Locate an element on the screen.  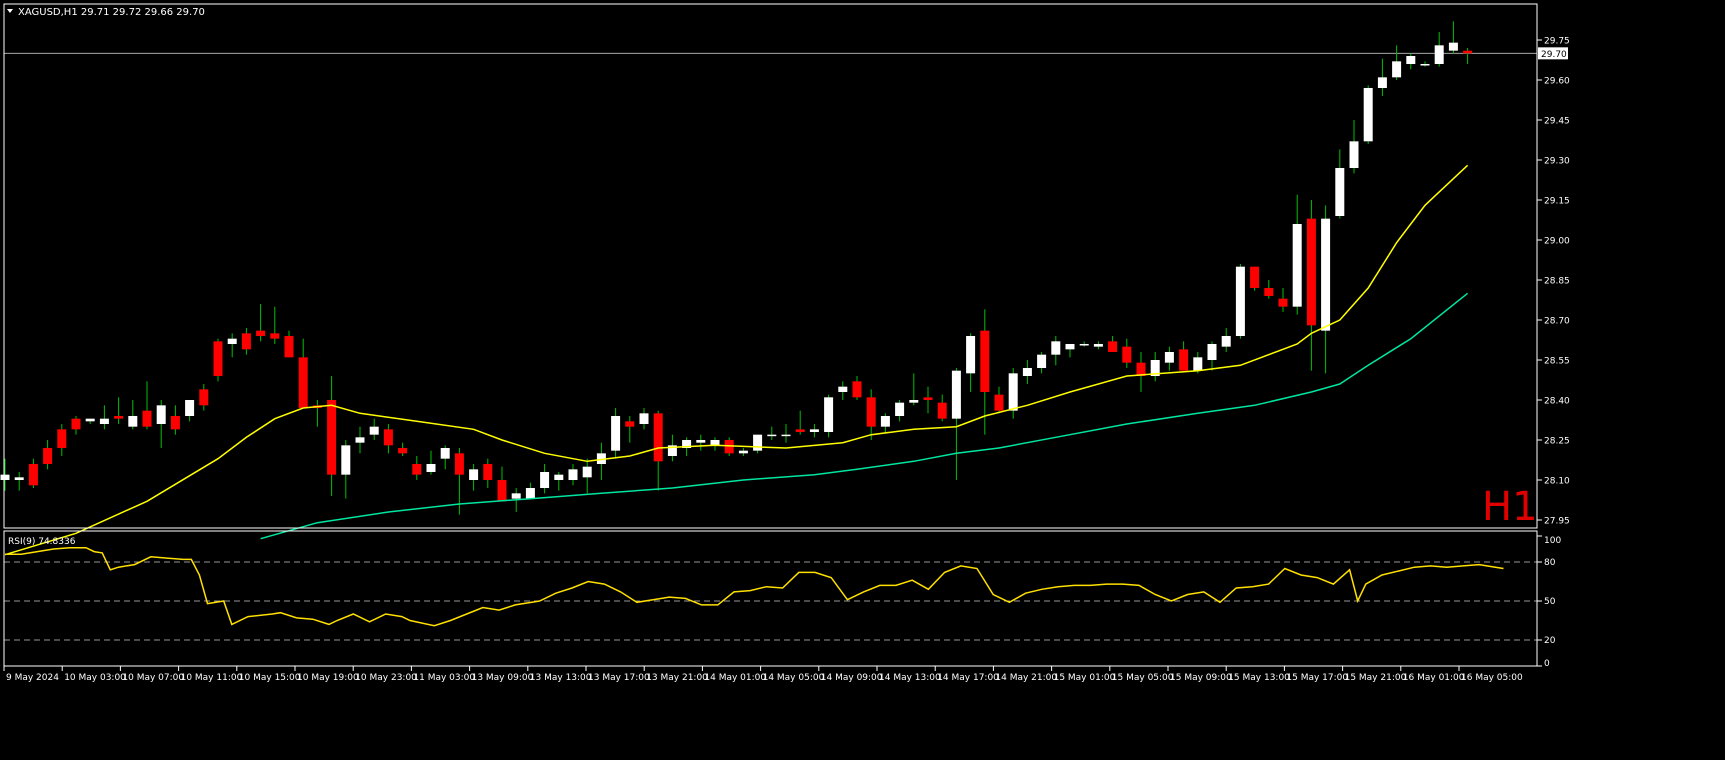
dropdown-triangle-icon is located at coordinates (10, 11).